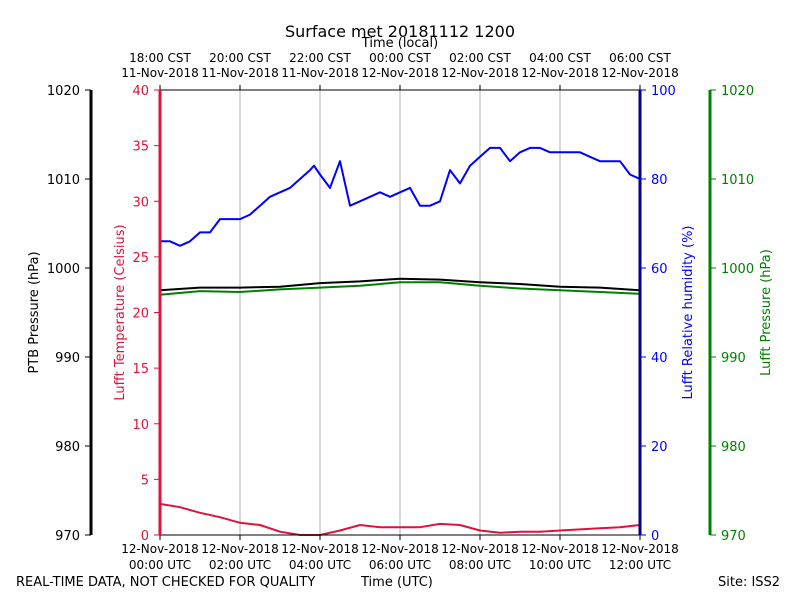 This screenshot has height=600, width=800. What do you see at coordinates (737, 180) in the screenshot?
I see `lufft-pressure-tick-label: 1010` at bounding box center [737, 180].